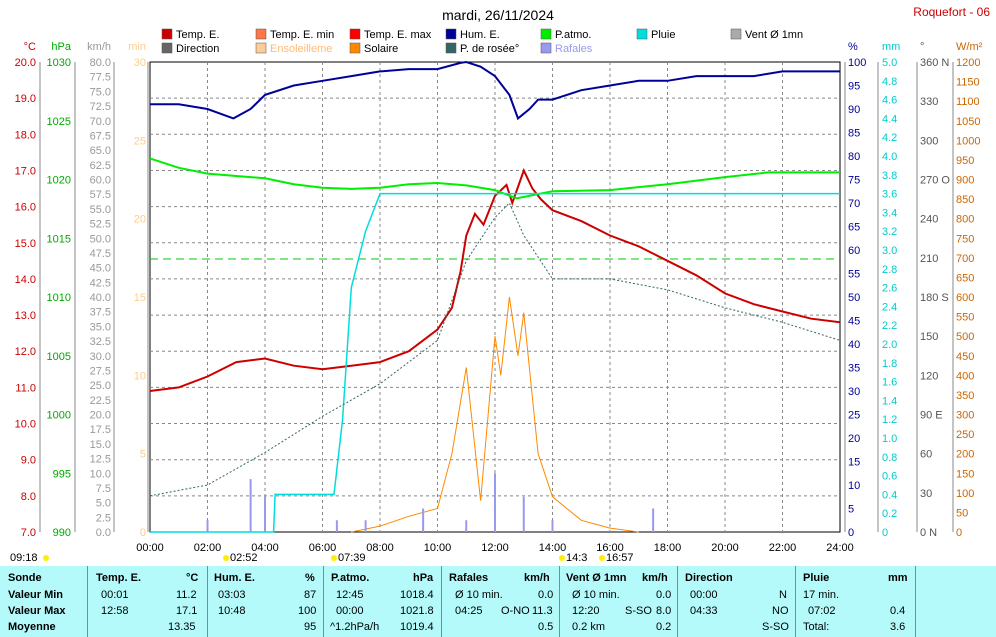  I want to click on header-rain-unit: mm, so click(898, 578).